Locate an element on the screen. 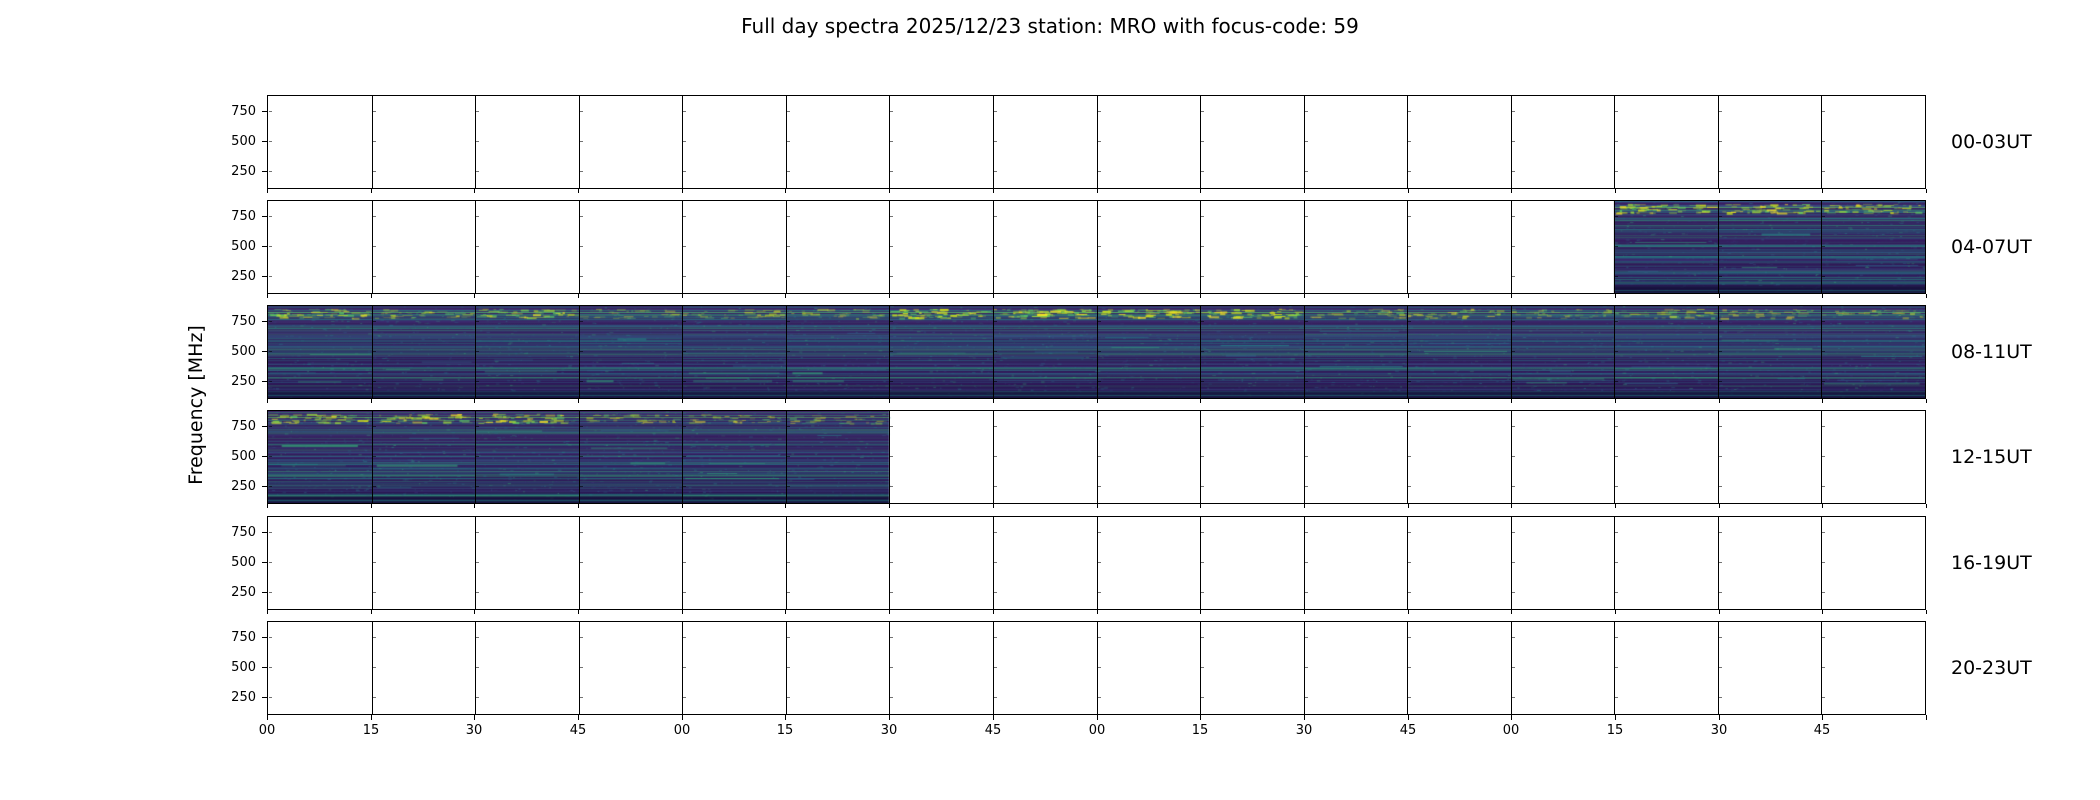 This screenshot has width=2100, height=800. spectra-row-00-03ut: 750 500 250 00-03UT is located at coordinates (1131, 142).